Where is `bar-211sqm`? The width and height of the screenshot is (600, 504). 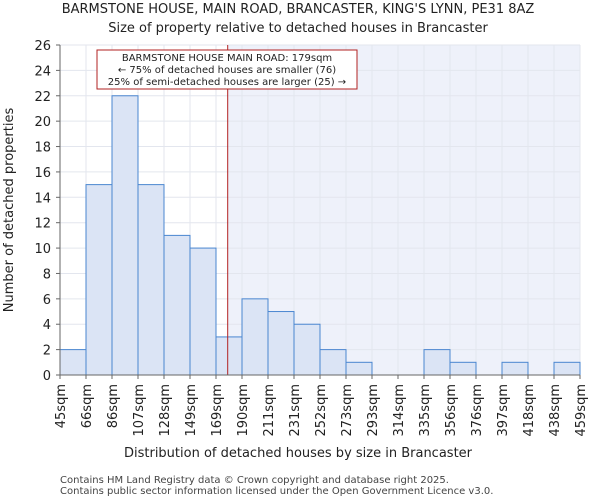 bar-211sqm is located at coordinates (281, 343).